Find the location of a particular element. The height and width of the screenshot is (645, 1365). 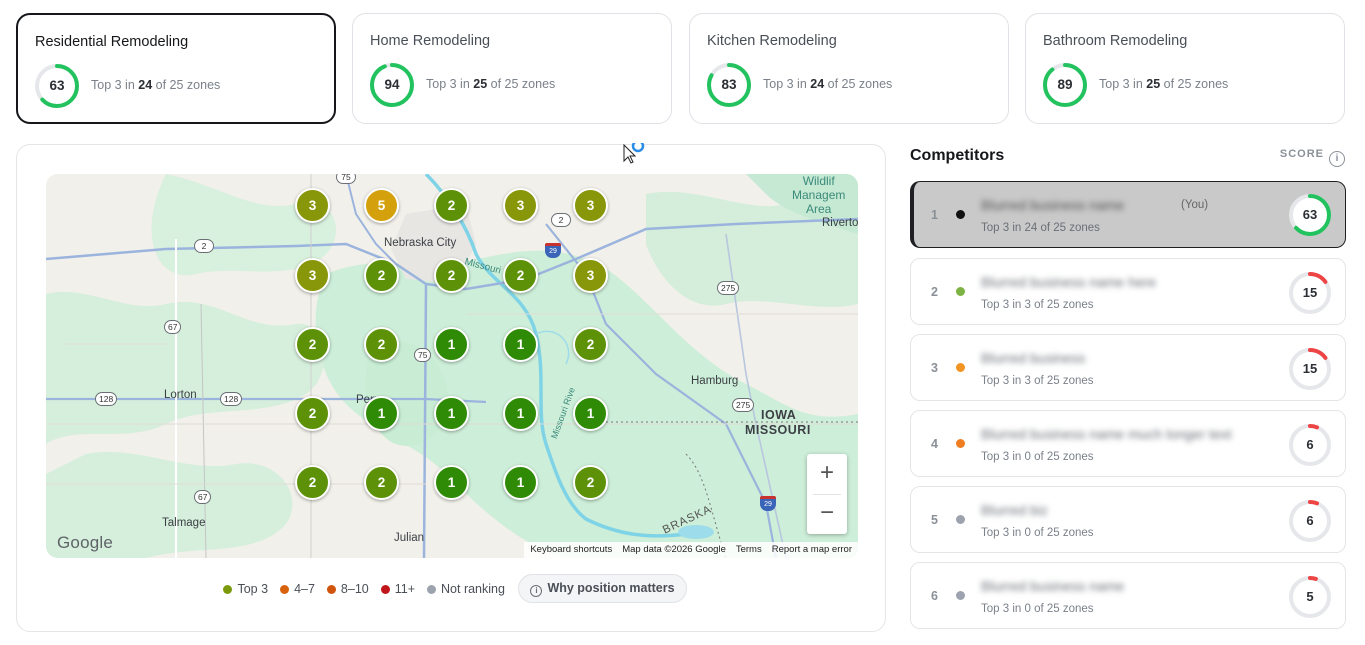

zoom-controls: + − is located at coordinates (827, 494).